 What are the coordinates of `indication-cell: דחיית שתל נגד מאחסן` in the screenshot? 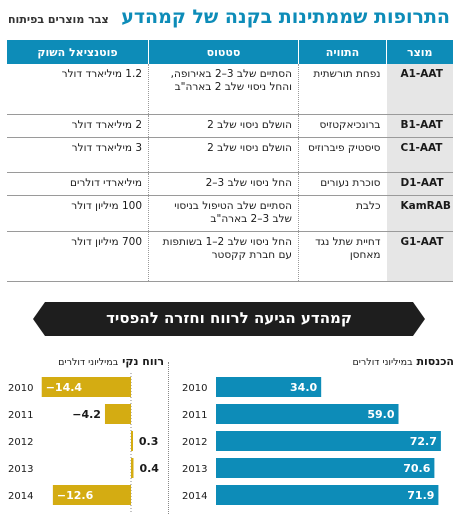 It's located at (342, 256).